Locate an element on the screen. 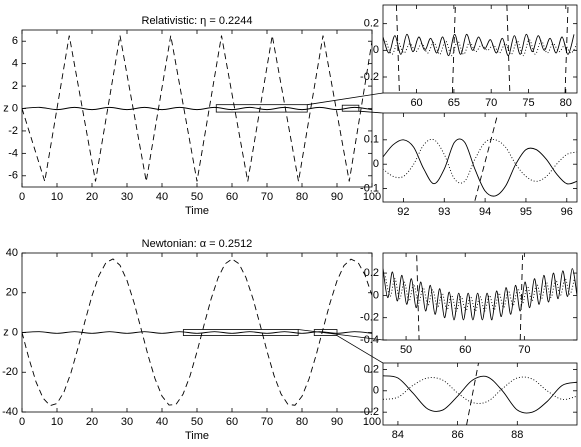 The height and width of the screenshot is (447, 581). x-tick-label: 93 is located at coordinates (444, 212).